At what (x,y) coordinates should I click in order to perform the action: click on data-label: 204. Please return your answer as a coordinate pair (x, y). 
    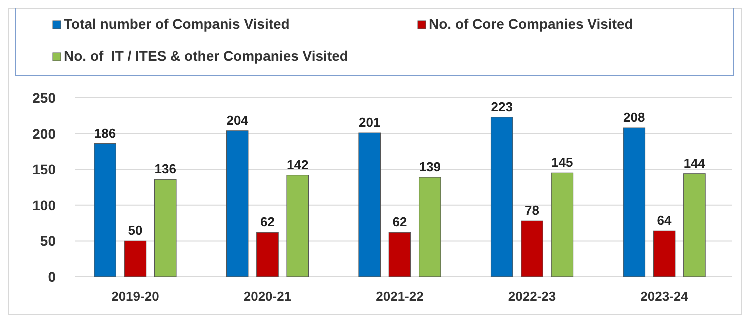
    Looking at the image, I should click on (238, 120).